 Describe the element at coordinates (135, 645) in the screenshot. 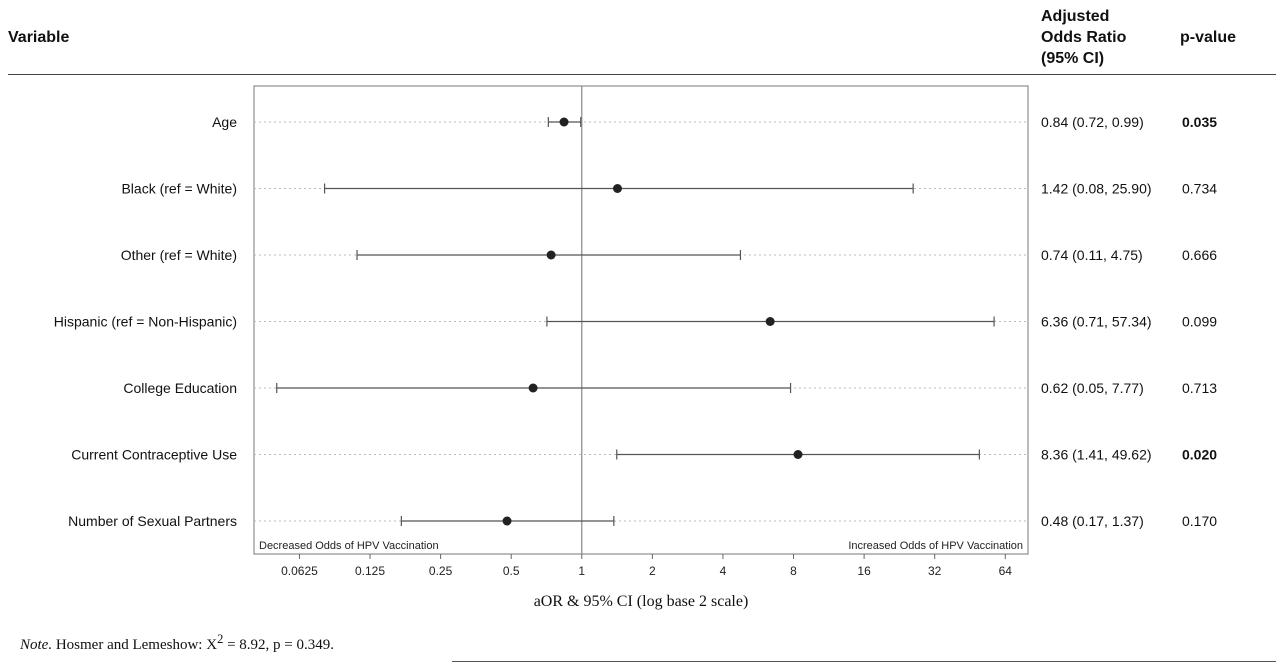

I see `note-text-before: Hosmer and Lemeshow: X` at that location.